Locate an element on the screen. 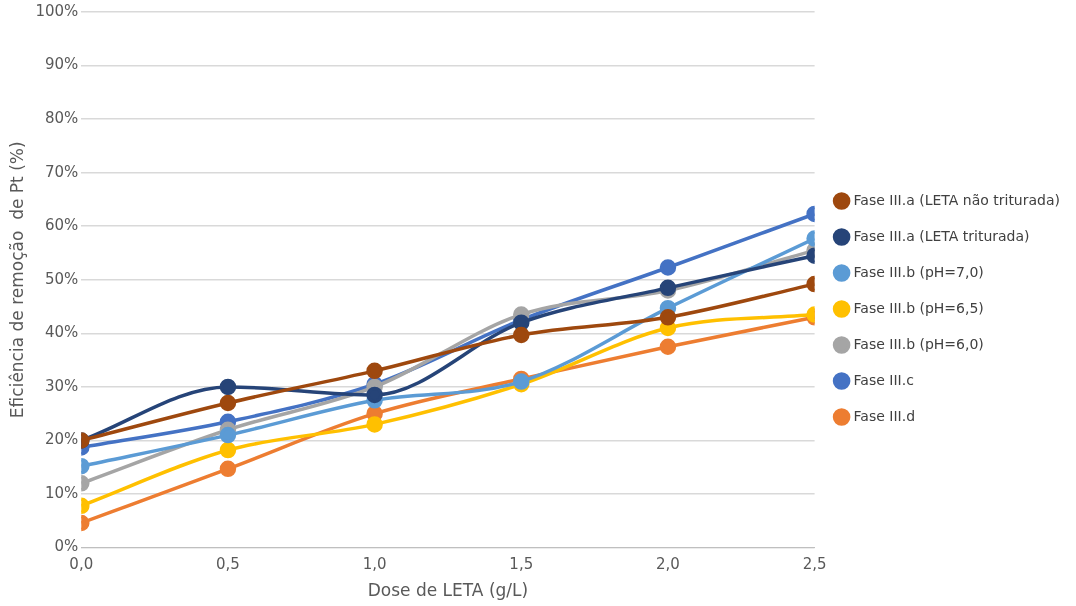 The height and width of the screenshot is (606, 1076). x-tick-label: 1,0 is located at coordinates (374, 564).